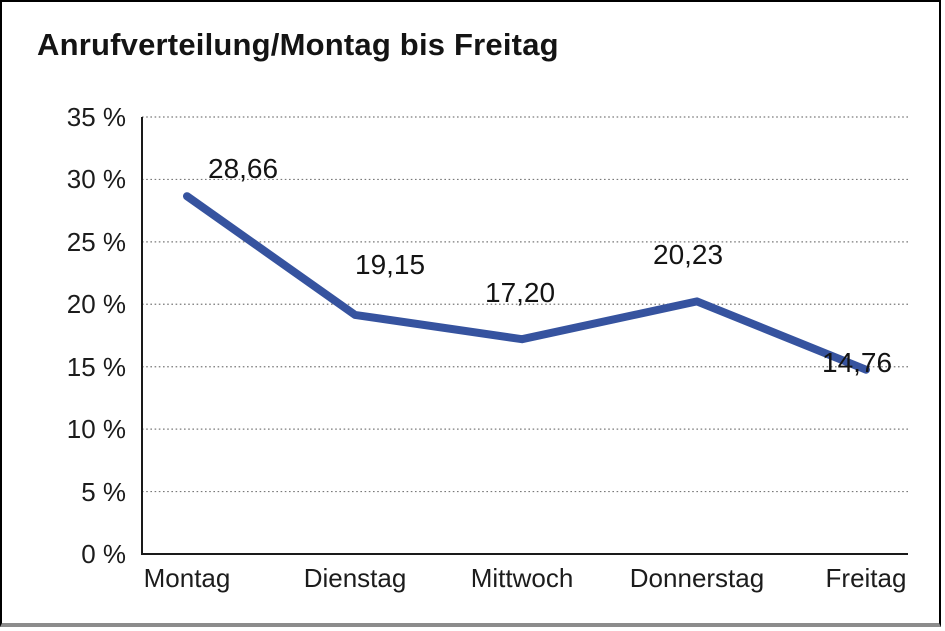 The image size is (945, 631). Describe the element at coordinates (520, 293) in the screenshot. I see `data-point-label: 17,20` at that location.